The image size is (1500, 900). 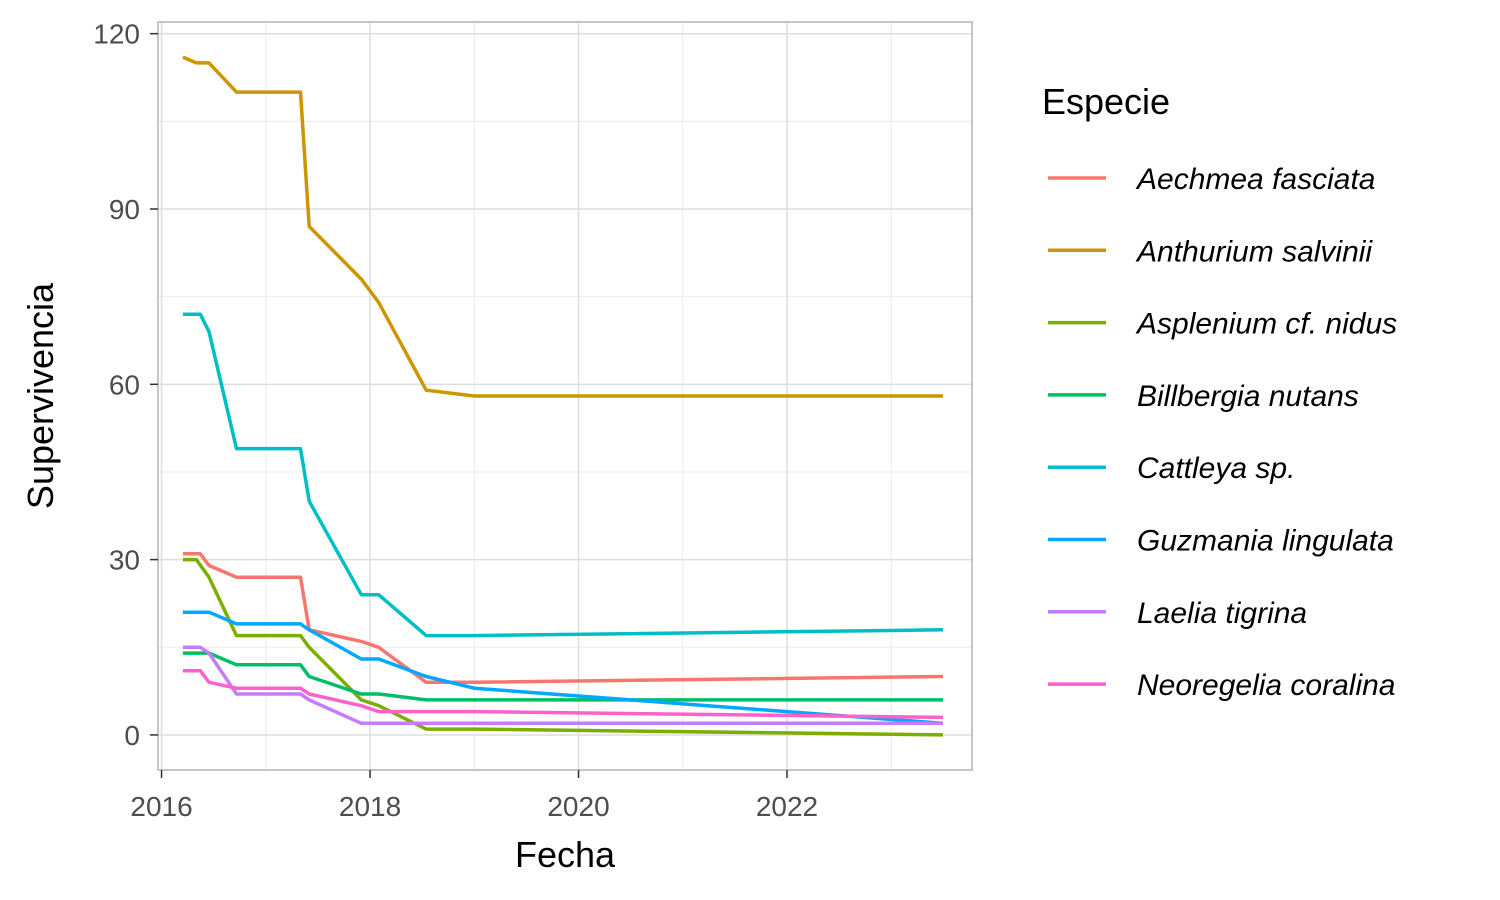 What do you see at coordinates (1248, 396) in the screenshot?
I see `legend-label: Billbergia nutans` at bounding box center [1248, 396].